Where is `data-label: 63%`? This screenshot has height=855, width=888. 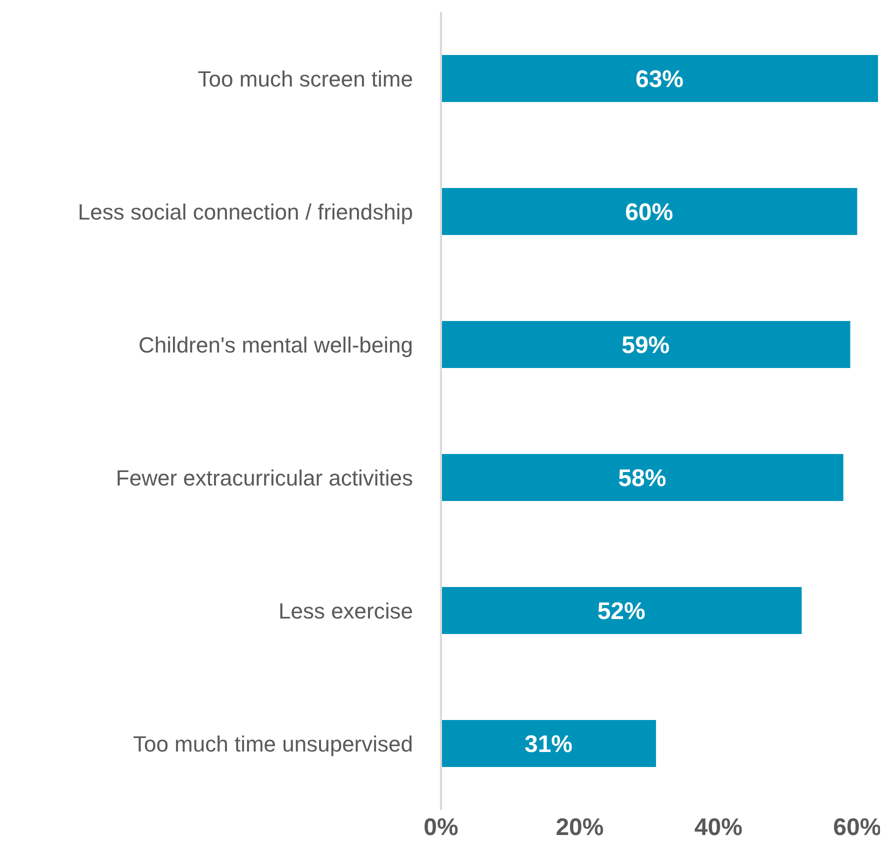 data-label: 63% is located at coordinates (659, 79).